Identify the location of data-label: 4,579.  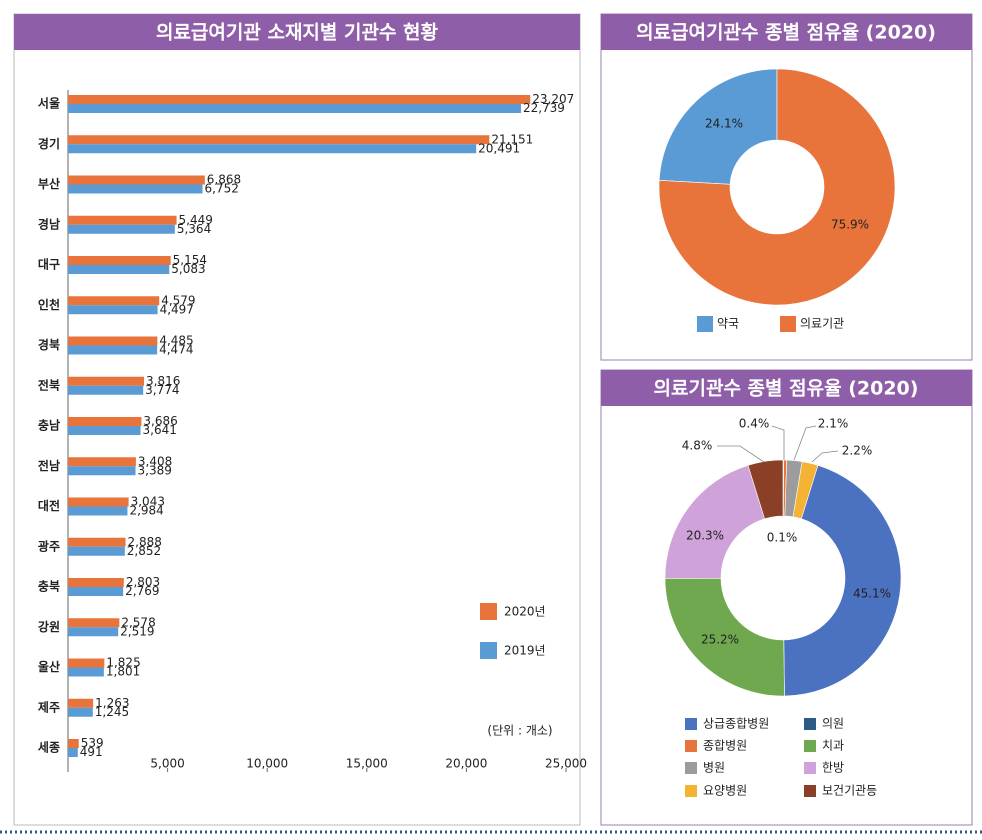
(178, 300).